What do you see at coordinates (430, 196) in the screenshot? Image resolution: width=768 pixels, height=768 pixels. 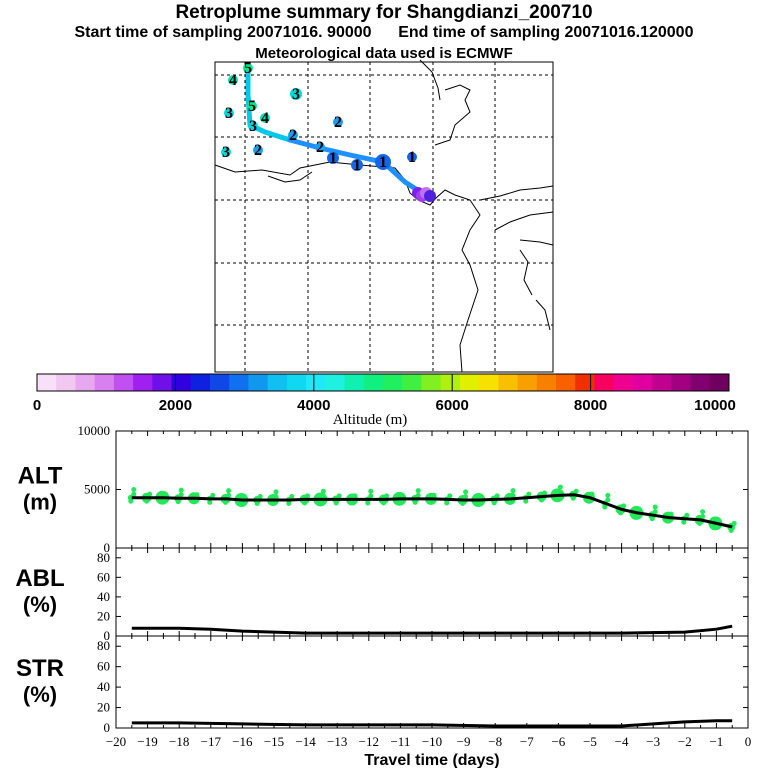 I see `release-point-dot` at bounding box center [430, 196].